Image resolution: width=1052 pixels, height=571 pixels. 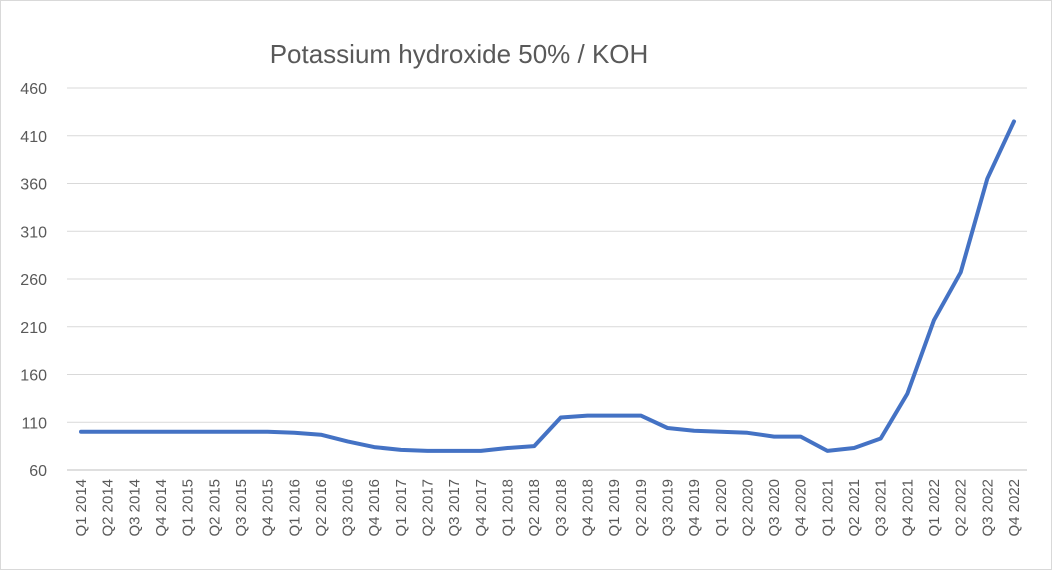 What do you see at coordinates (268, 508) in the screenshot?
I see `x-tick-label: Q4 2015` at bounding box center [268, 508].